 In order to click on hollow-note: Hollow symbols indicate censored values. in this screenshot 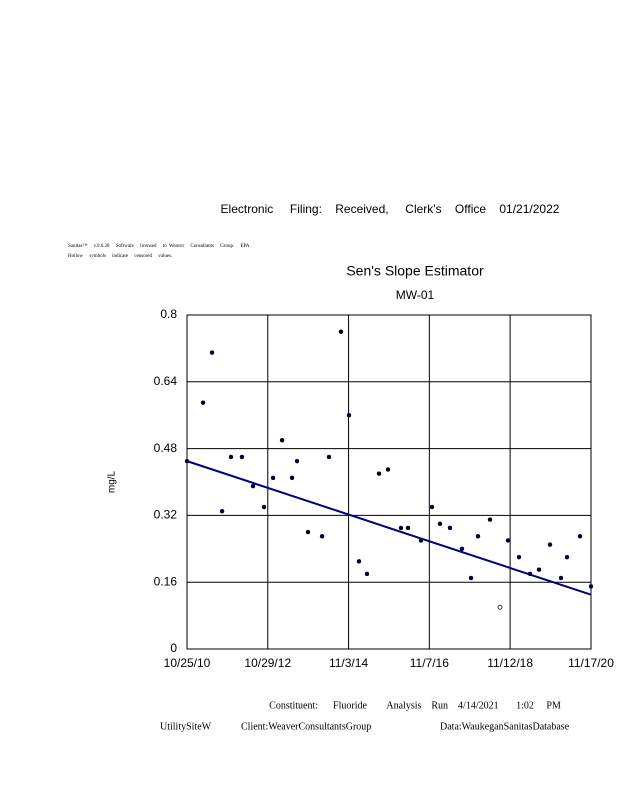, I will do `click(120, 256)`.